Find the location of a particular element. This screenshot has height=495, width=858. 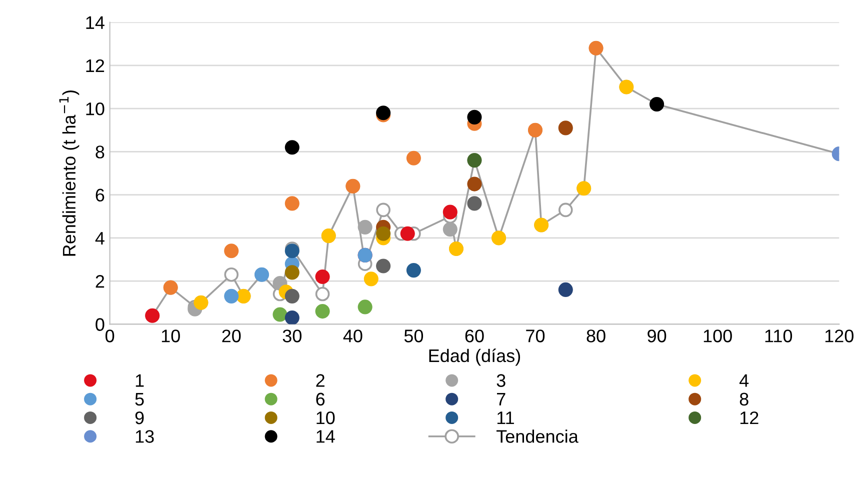

x-tick-label: 80 is located at coordinates (596, 336).